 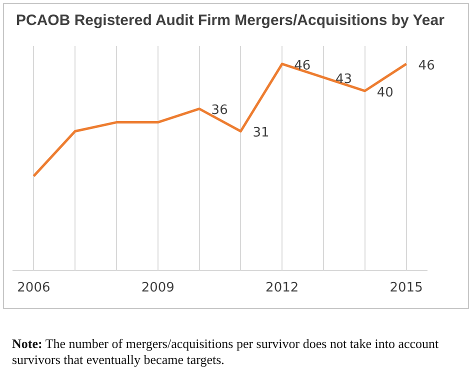 What do you see at coordinates (157, 288) in the screenshot?
I see `x-tick-label: 2009` at bounding box center [157, 288].